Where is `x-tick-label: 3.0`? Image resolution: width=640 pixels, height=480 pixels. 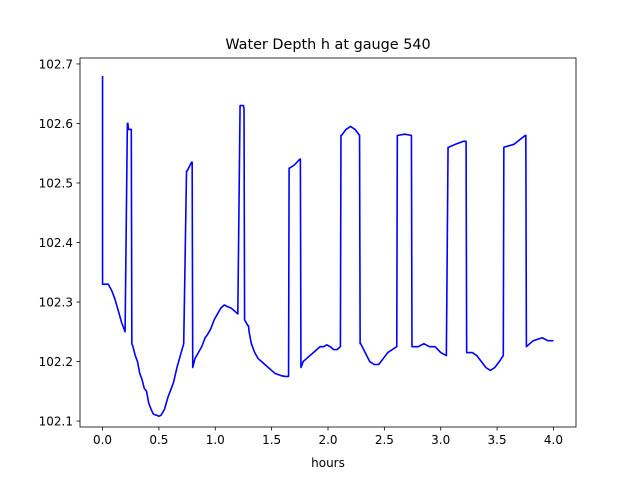 x-tick-label: 3.0 is located at coordinates (440, 440).